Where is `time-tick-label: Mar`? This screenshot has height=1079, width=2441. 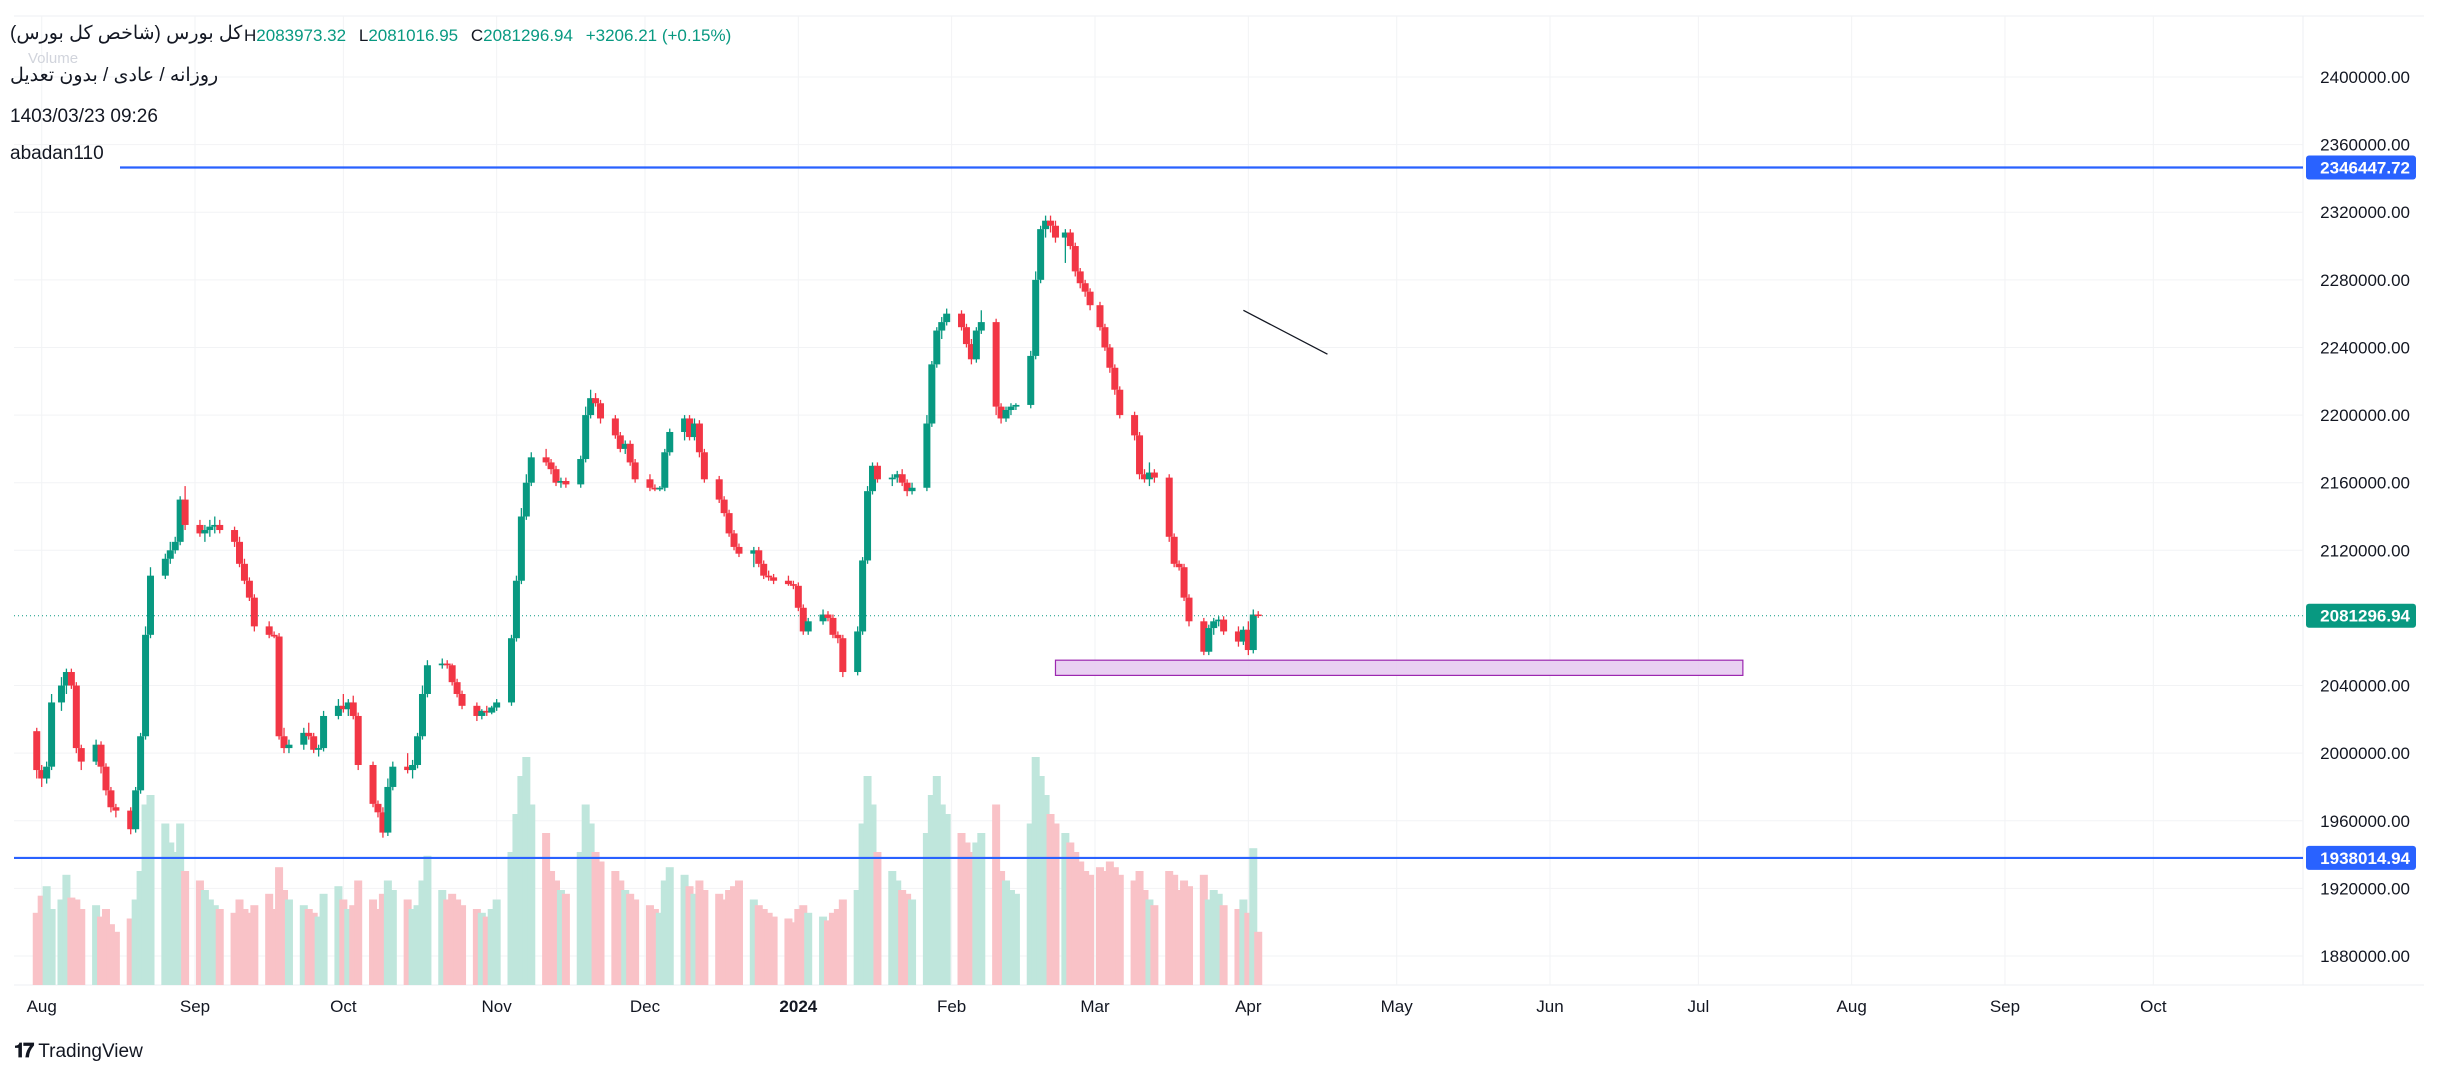
time-tick-label: Mar is located at coordinates (1095, 1006).